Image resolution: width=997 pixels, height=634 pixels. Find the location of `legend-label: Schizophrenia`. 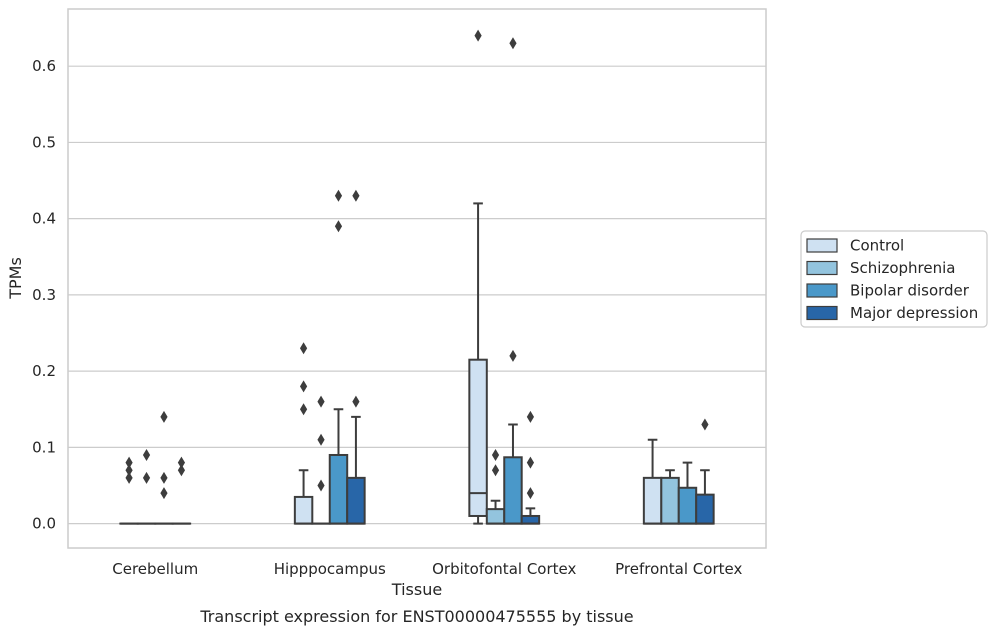

legend-label: Schizophrenia is located at coordinates (902, 268).